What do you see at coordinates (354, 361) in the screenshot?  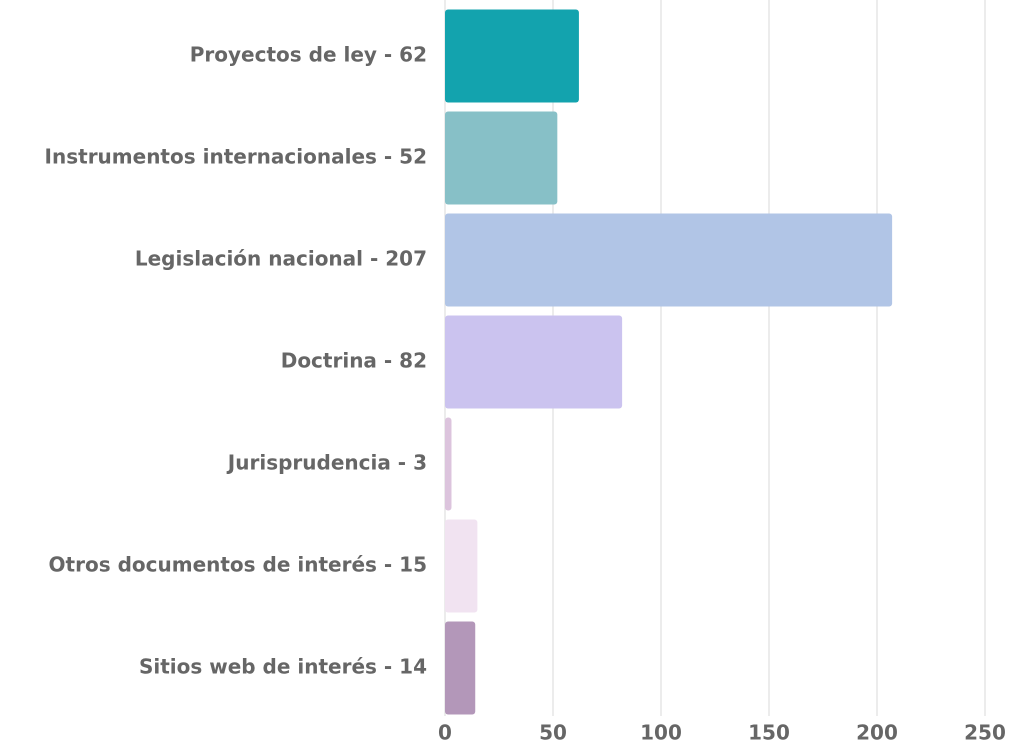 I see `y-tick-label: Doctrina - 82` at bounding box center [354, 361].